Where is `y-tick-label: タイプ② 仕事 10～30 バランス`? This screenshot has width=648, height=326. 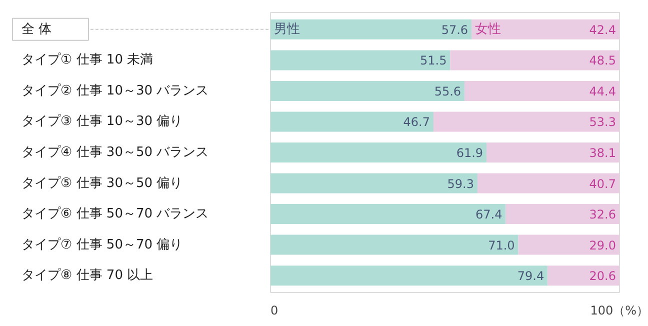
y-tick-label: タイプ② 仕事 10～30 バランス is located at coordinates (115, 90).